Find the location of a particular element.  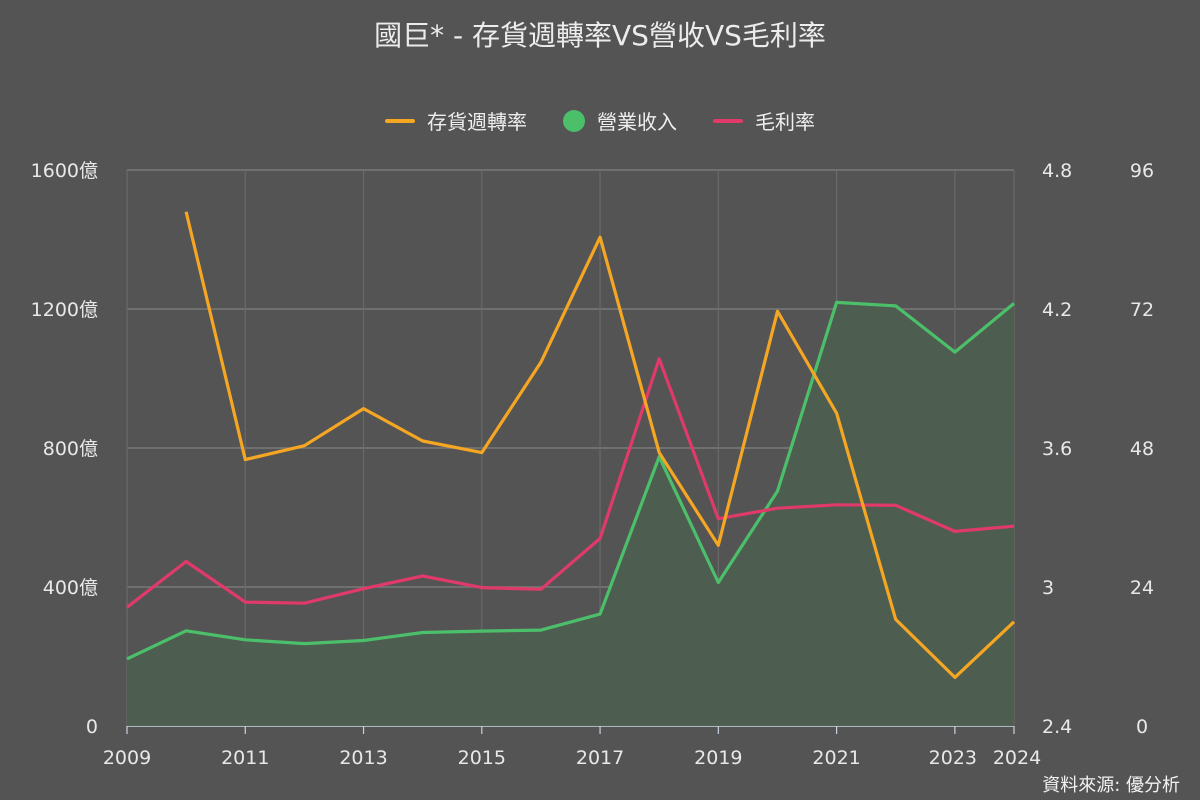

y-left-tick-label: 1600億 is located at coordinates (64, 171).